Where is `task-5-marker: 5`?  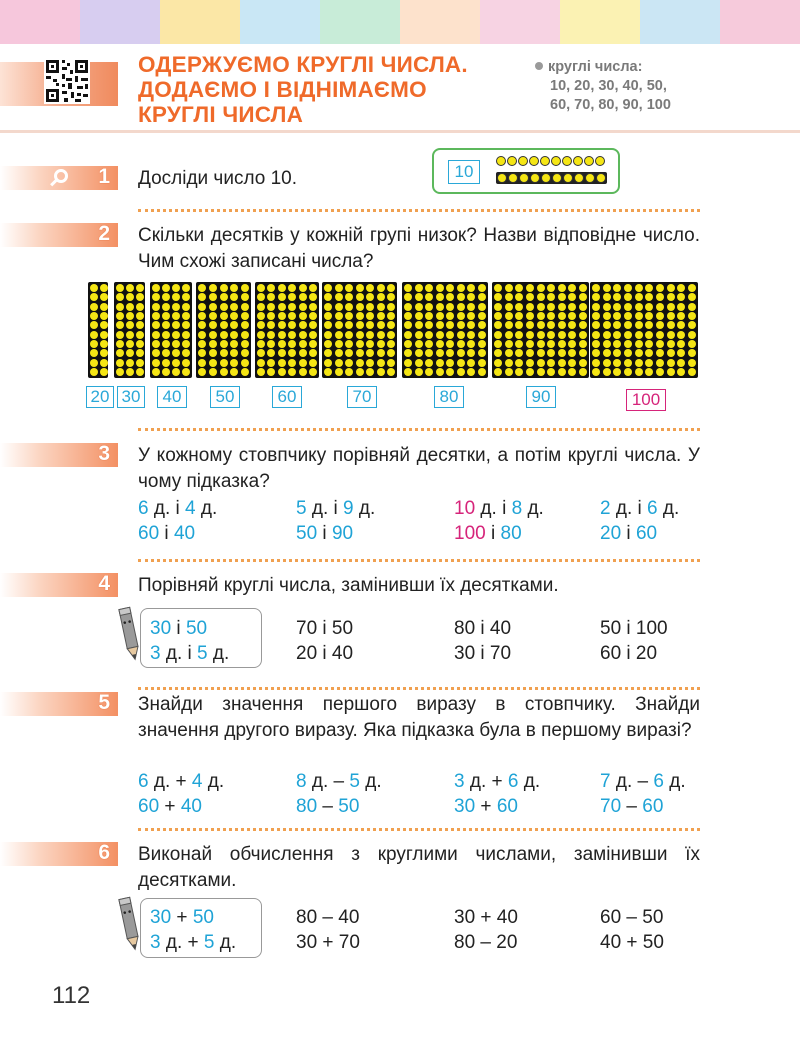 task-5-marker: 5 is located at coordinates (59, 703).